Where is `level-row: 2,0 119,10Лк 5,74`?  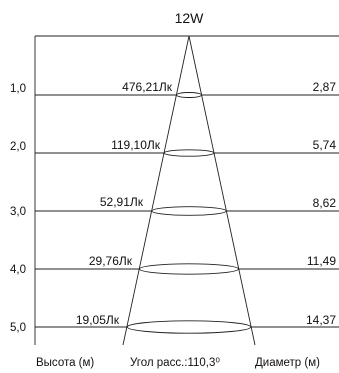 level-row: 2,0 119,10Лк 5,74 is located at coordinates (174, 147).